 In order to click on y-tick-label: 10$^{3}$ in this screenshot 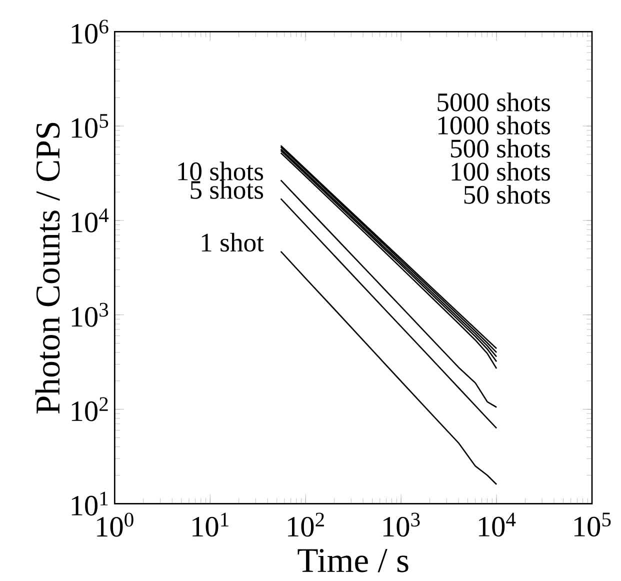, I will do `click(90, 314)`.